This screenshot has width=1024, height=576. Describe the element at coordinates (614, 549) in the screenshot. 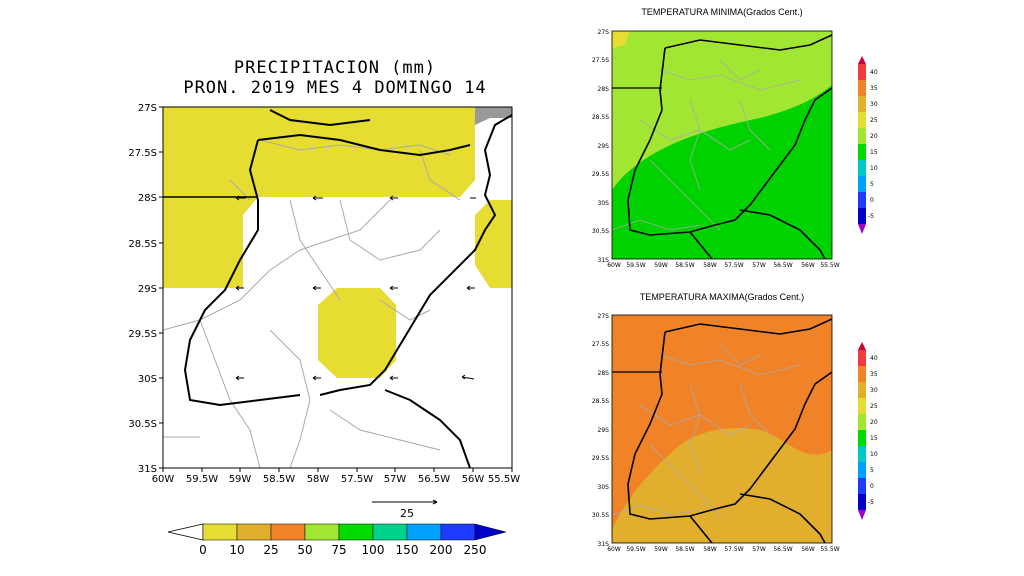

I see `tmax-lon-label: 60W` at that location.